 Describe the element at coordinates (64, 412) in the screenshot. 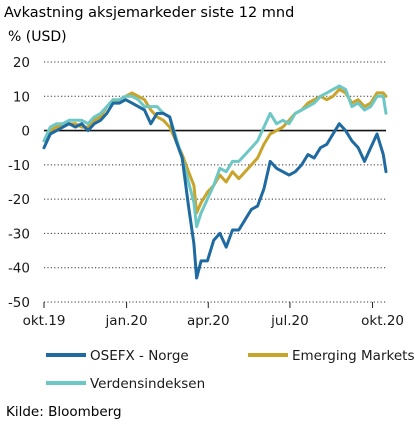

I see `source-note: Kilde: Bloomberg` at that location.